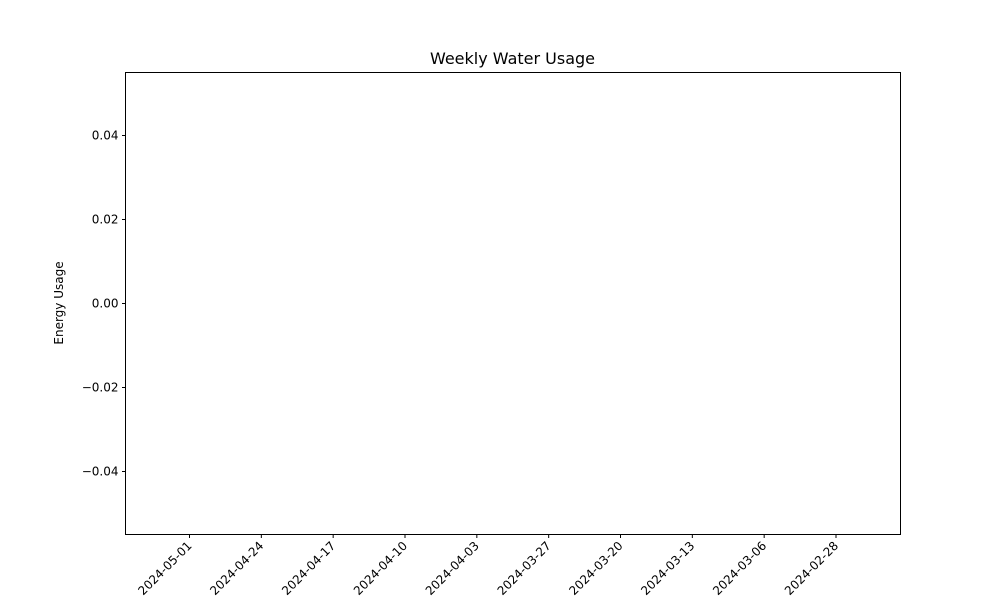 The width and height of the screenshot is (1000, 600). Describe the element at coordinates (512, 58) in the screenshot. I see `chart-title: Weekly Water Usage` at that location.